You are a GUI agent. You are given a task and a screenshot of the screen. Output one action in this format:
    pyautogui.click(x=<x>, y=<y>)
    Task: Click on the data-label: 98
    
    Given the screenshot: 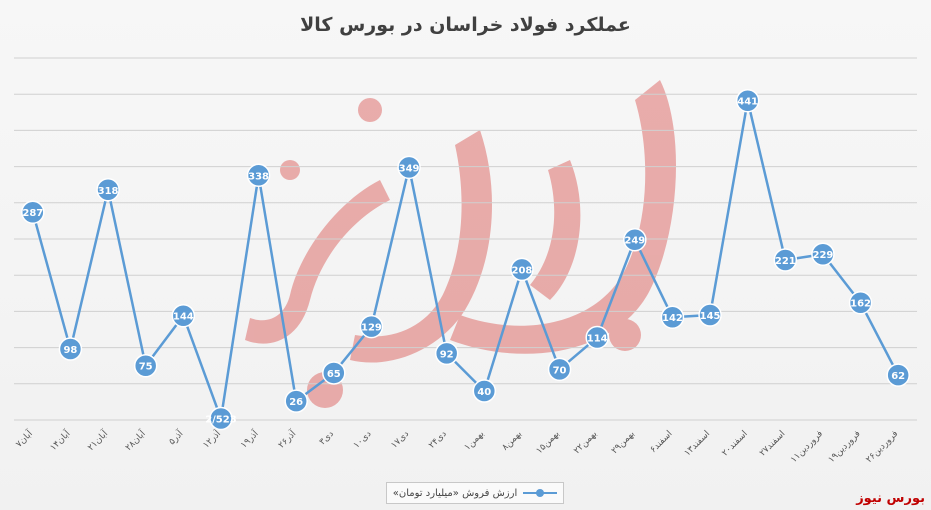 What is the action you would take?
    pyautogui.click(x=70, y=350)
    